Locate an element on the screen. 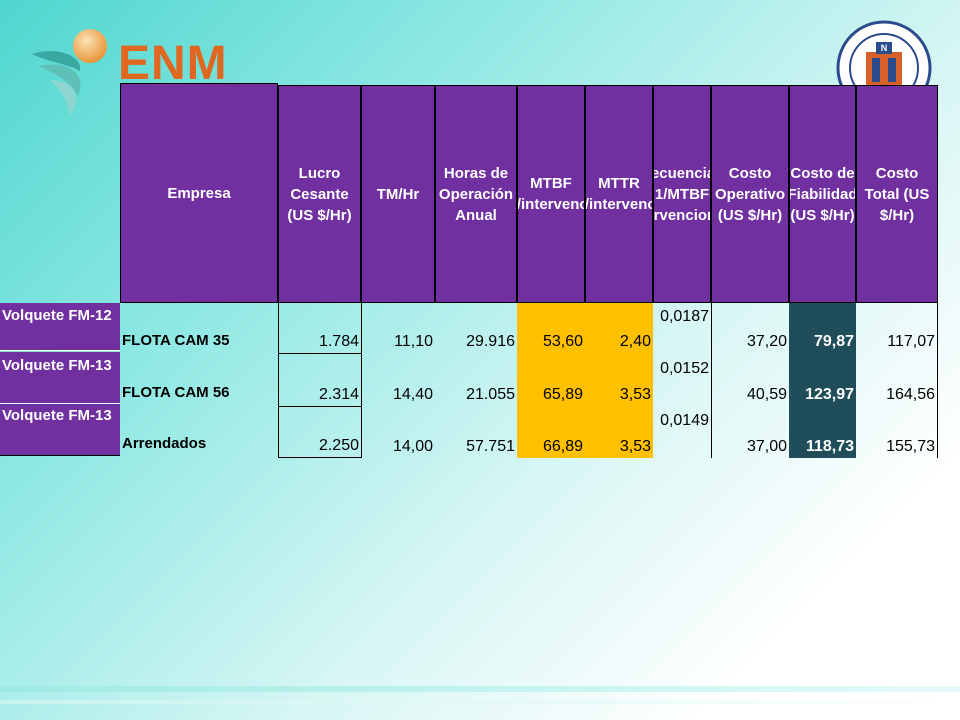 The width and height of the screenshot is (960, 720). row-group: FLOTA CAM 35 is located at coordinates (176, 340).